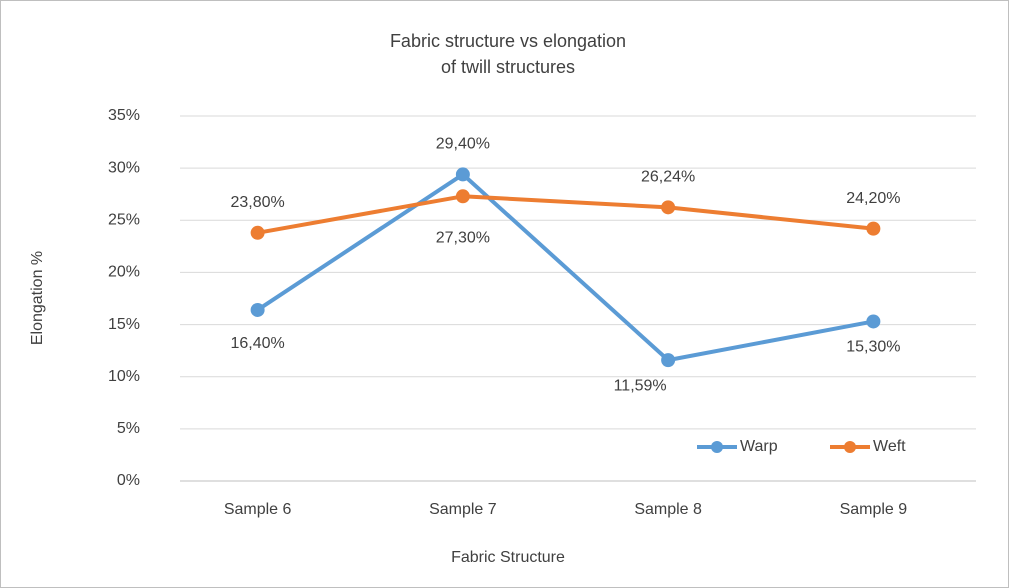  Describe the element at coordinates (124, 376) in the screenshot. I see `y-tick-label: 10%` at that location.